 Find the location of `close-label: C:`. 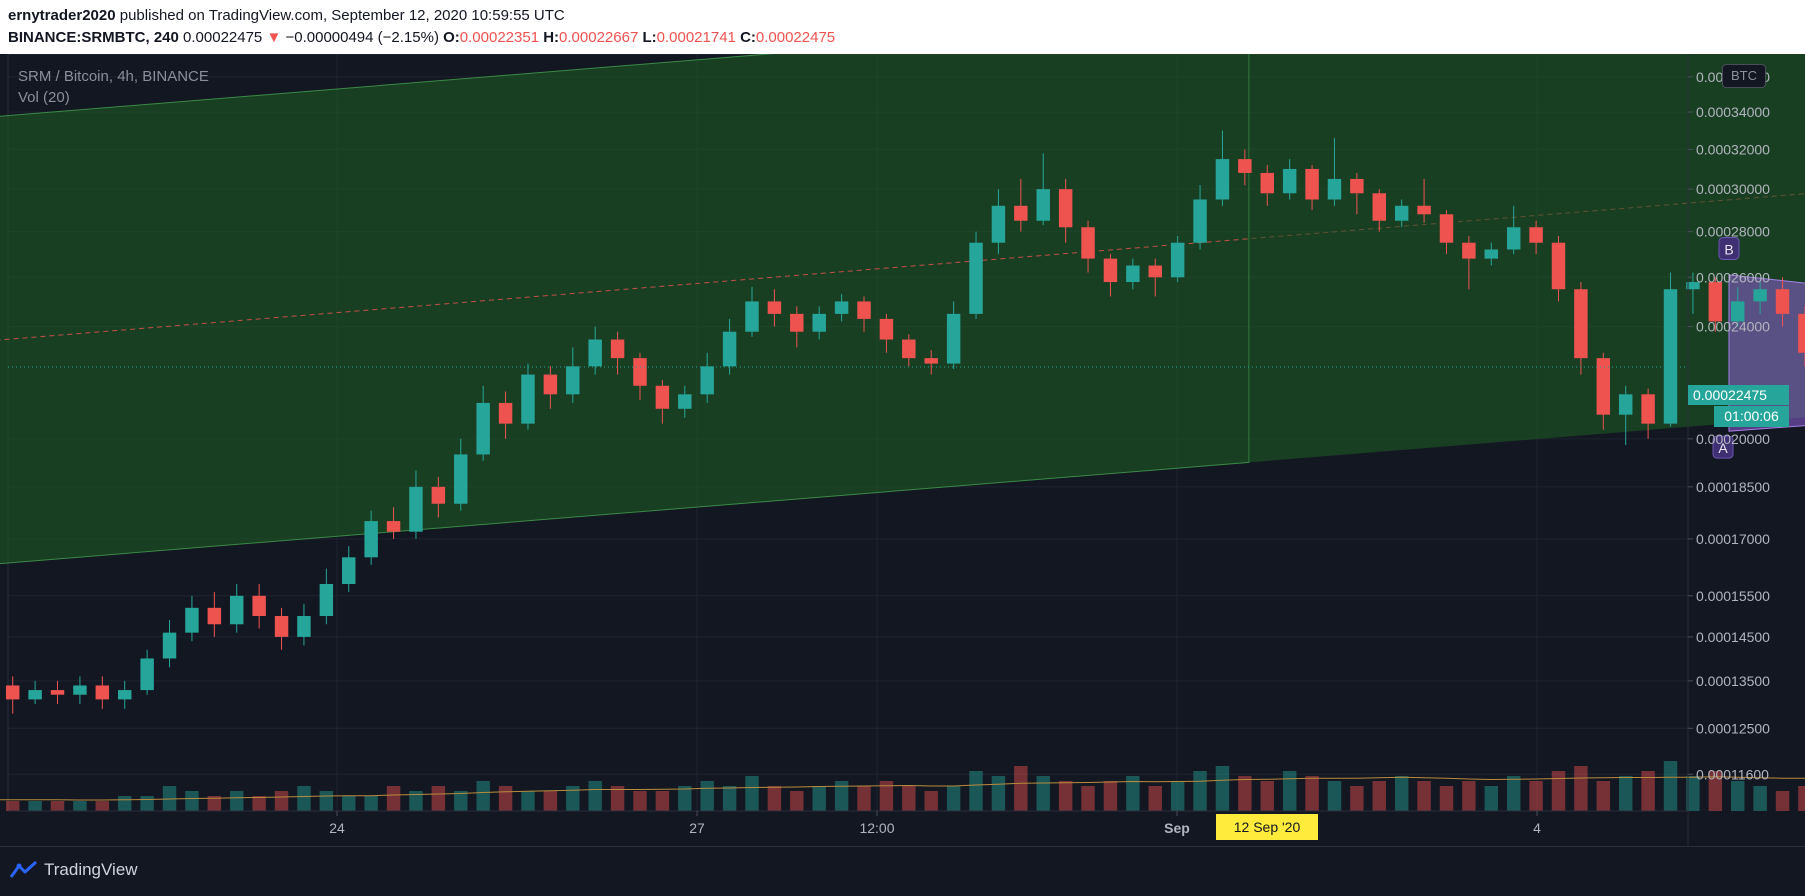

close-label: C: is located at coordinates (748, 37).